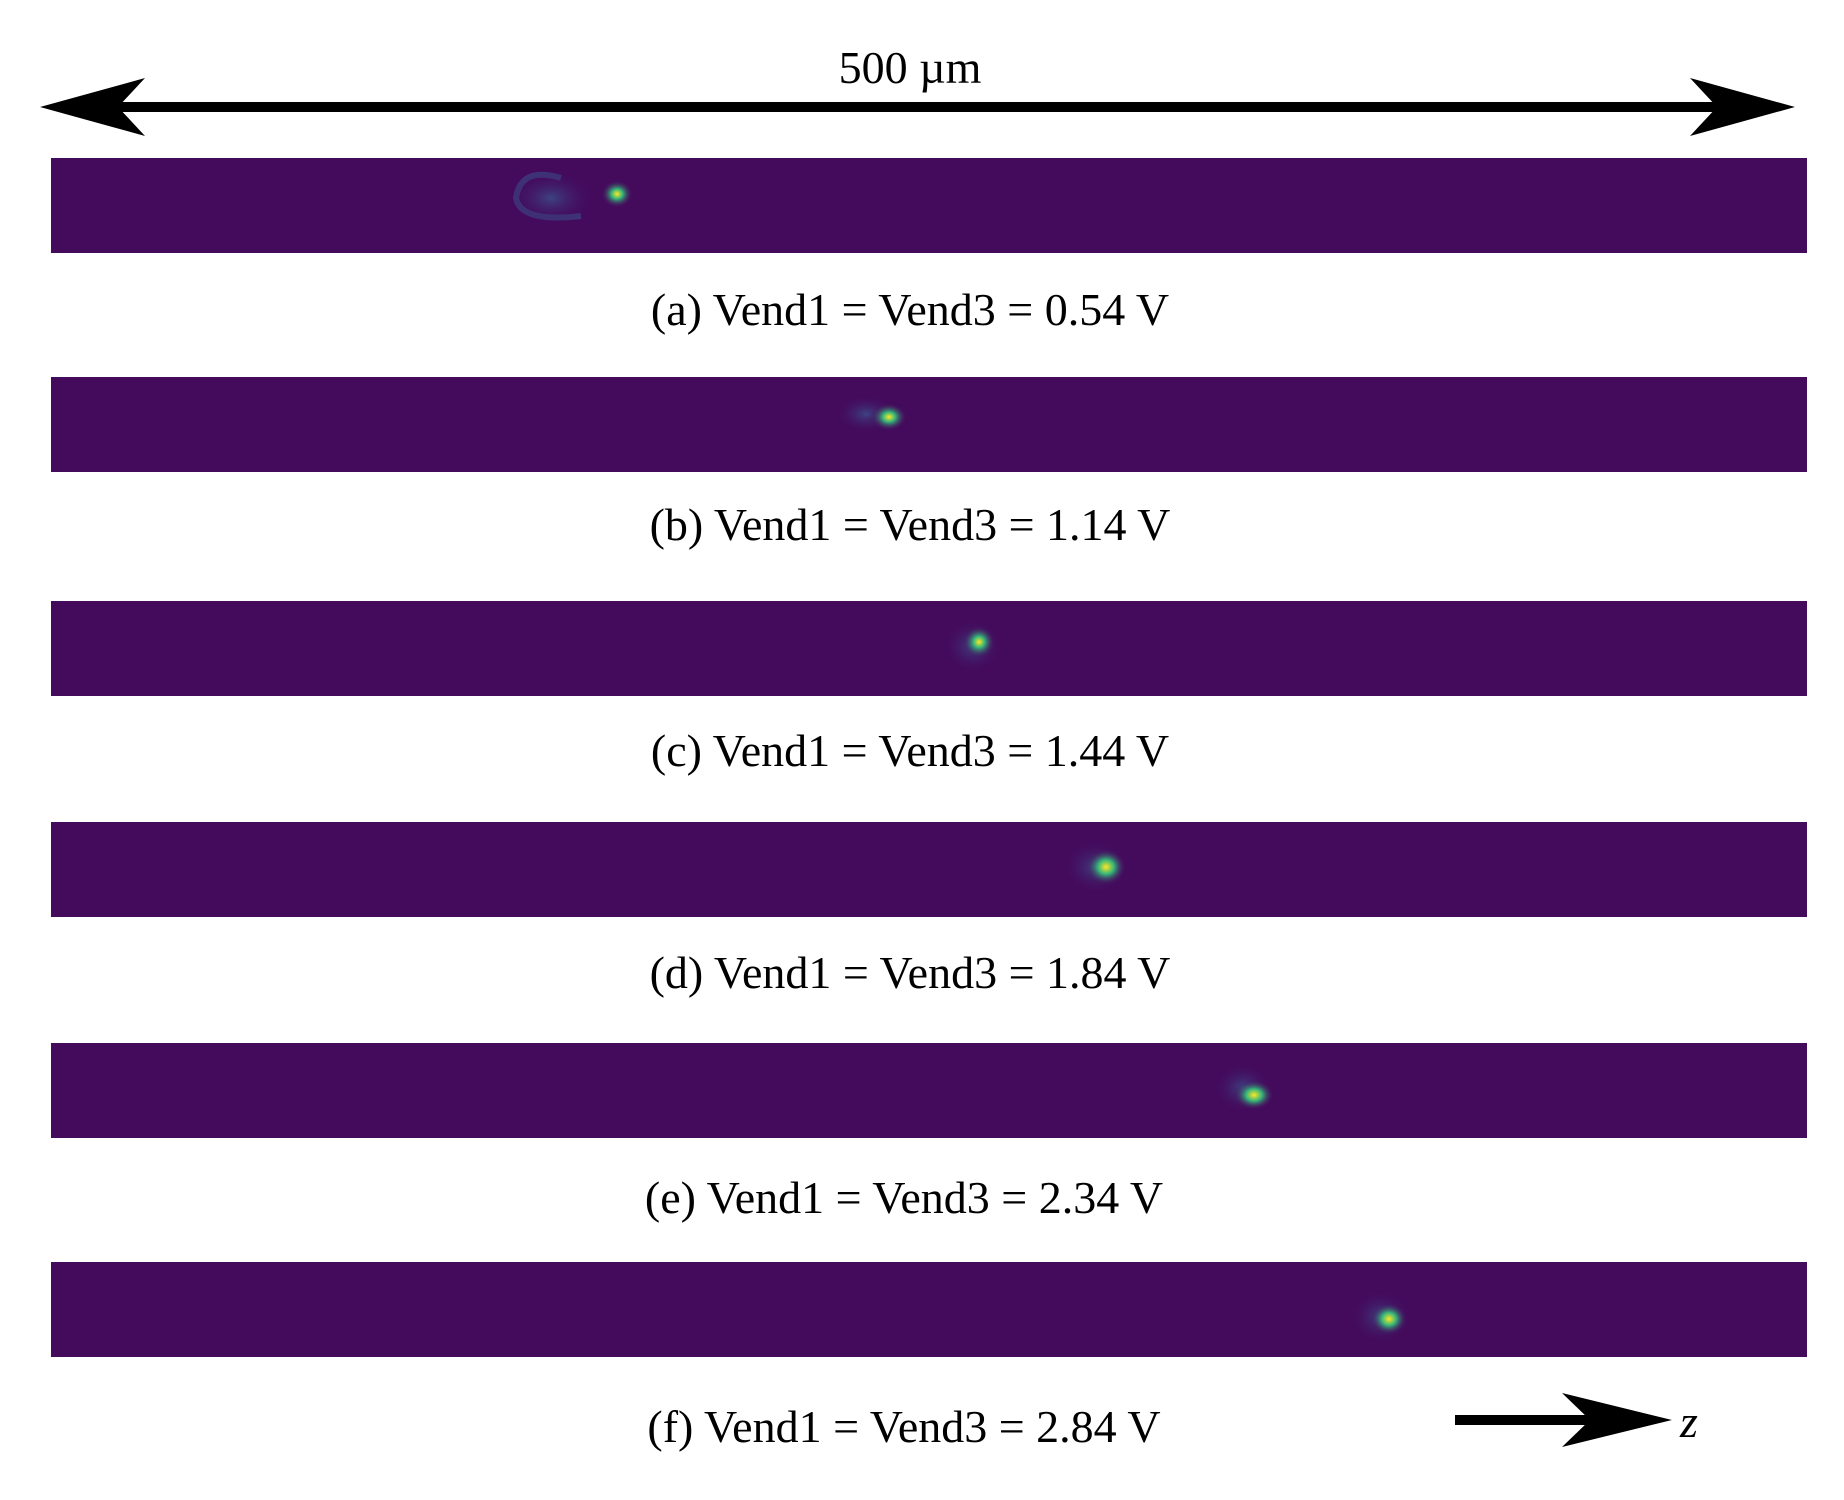 The height and width of the screenshot is (1500, 1844). I want to click on image-panel-b, so click(929, 424).